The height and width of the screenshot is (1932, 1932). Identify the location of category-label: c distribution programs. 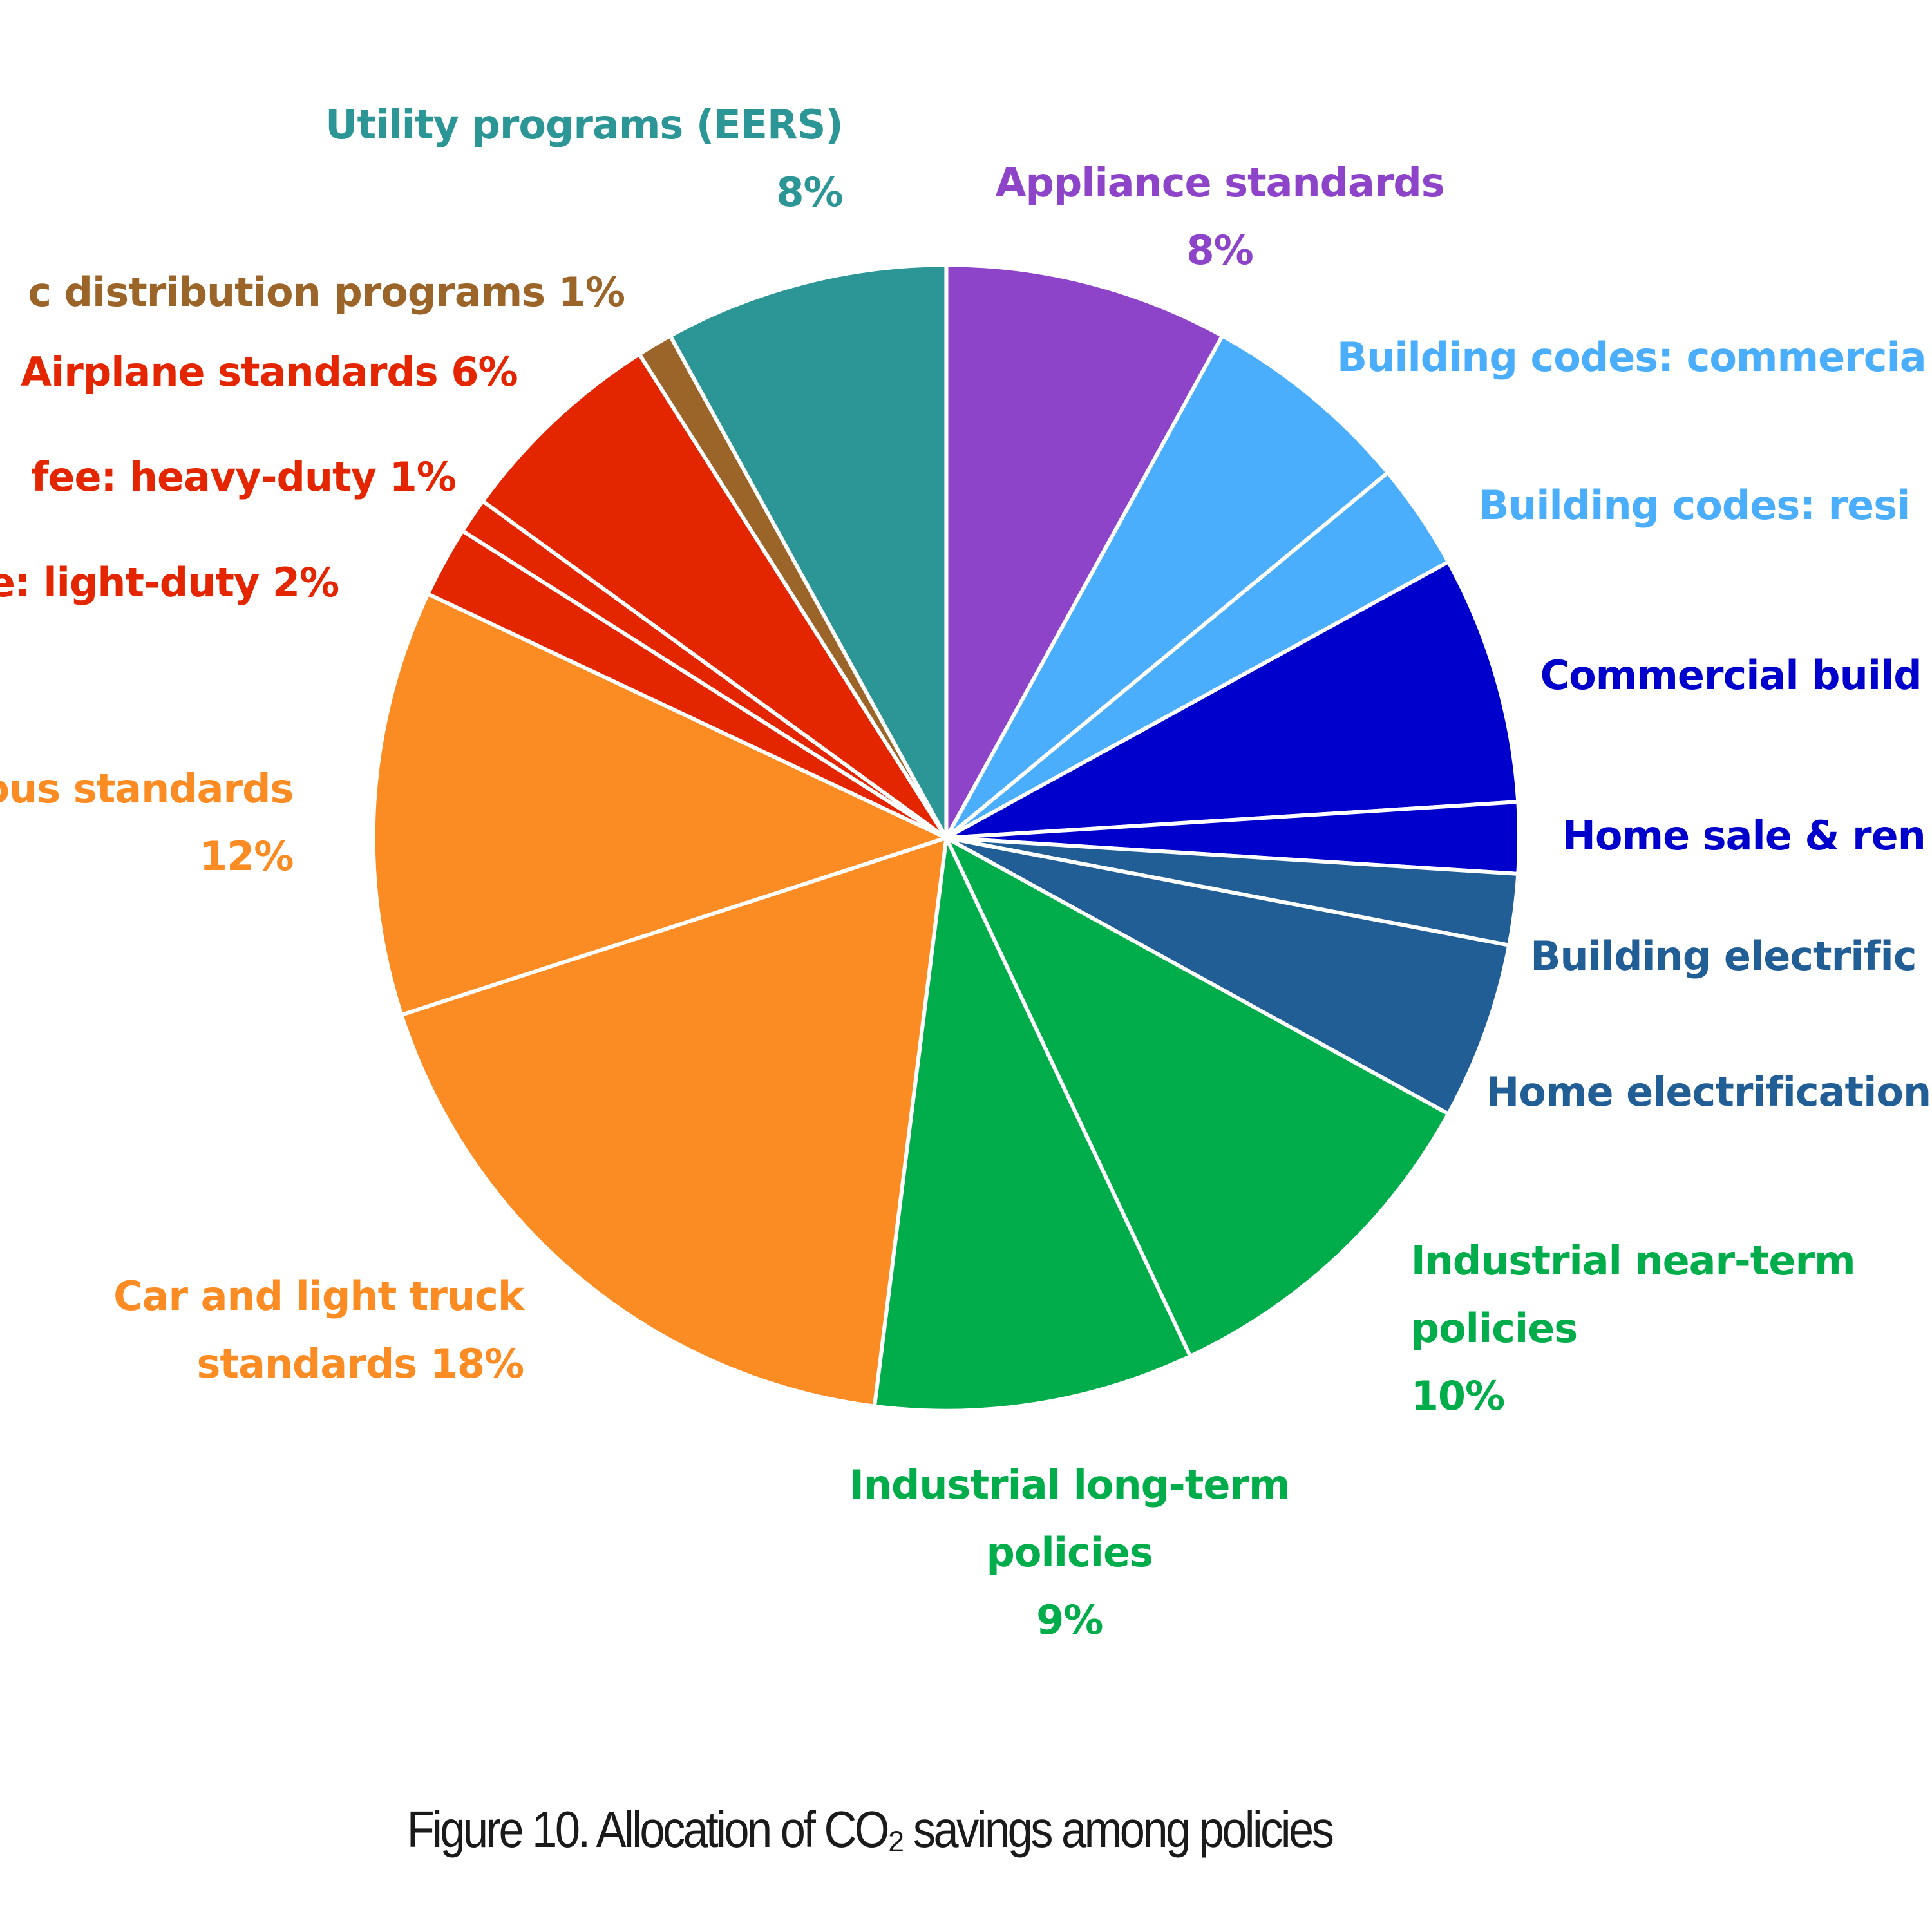
(286, 292).